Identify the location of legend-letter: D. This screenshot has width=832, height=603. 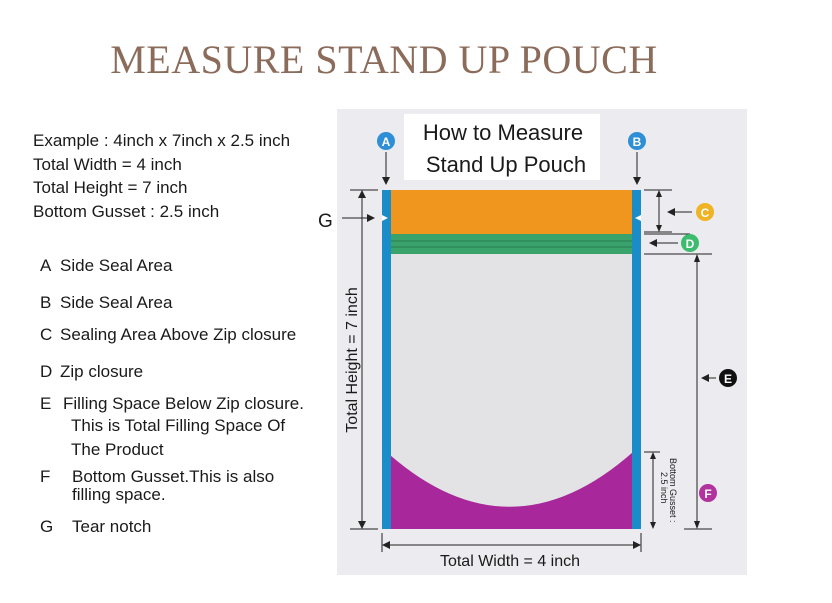
(46, 371).